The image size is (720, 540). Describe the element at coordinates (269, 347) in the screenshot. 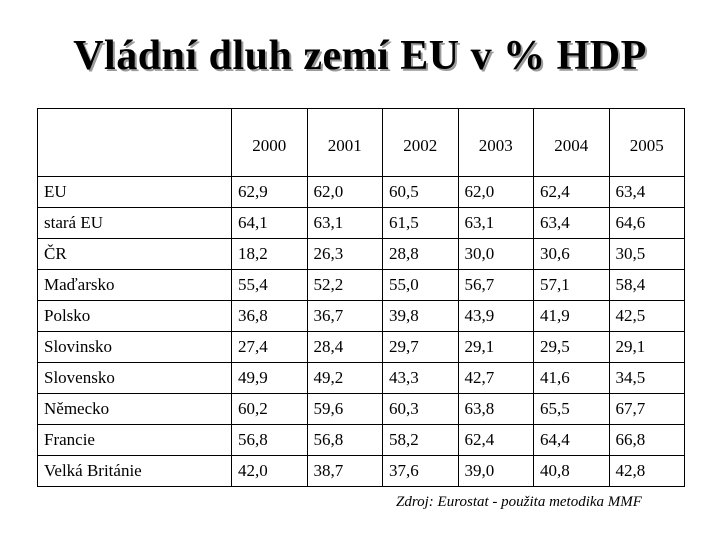

I see `value-cell: 27,4` at that location.